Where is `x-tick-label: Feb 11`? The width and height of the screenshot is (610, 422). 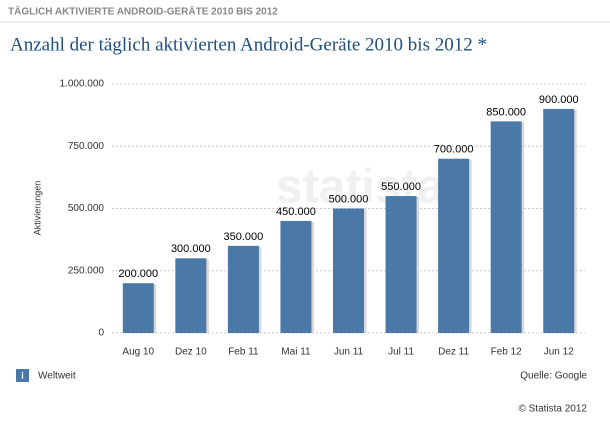 x-tick-label: Feb 11 is located at coordinates (243, 352).